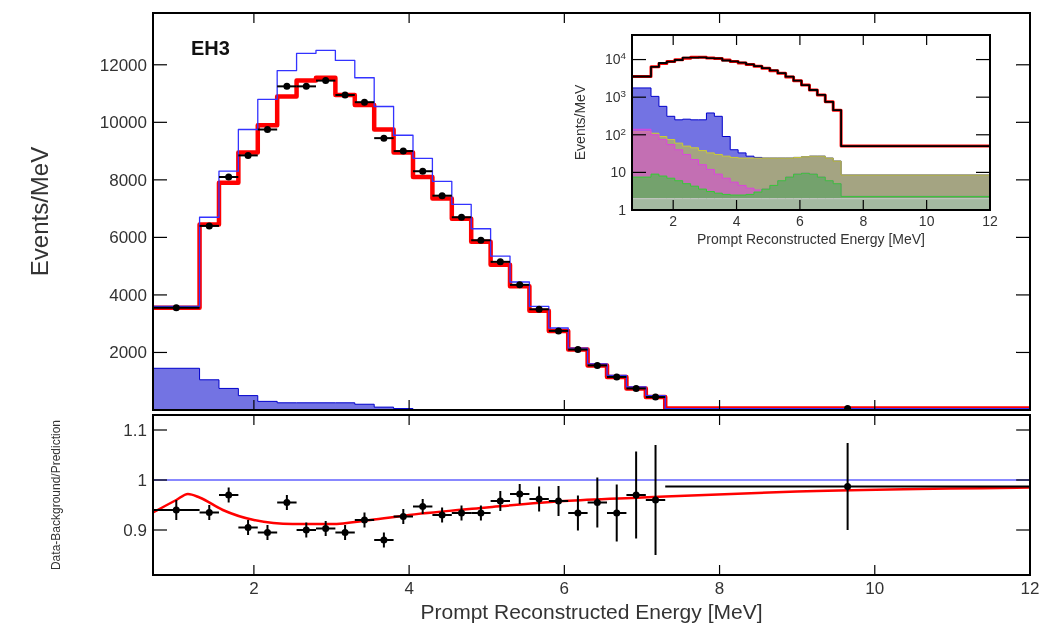  I want to click on y-tick-label: 4000, so click(128, 295).